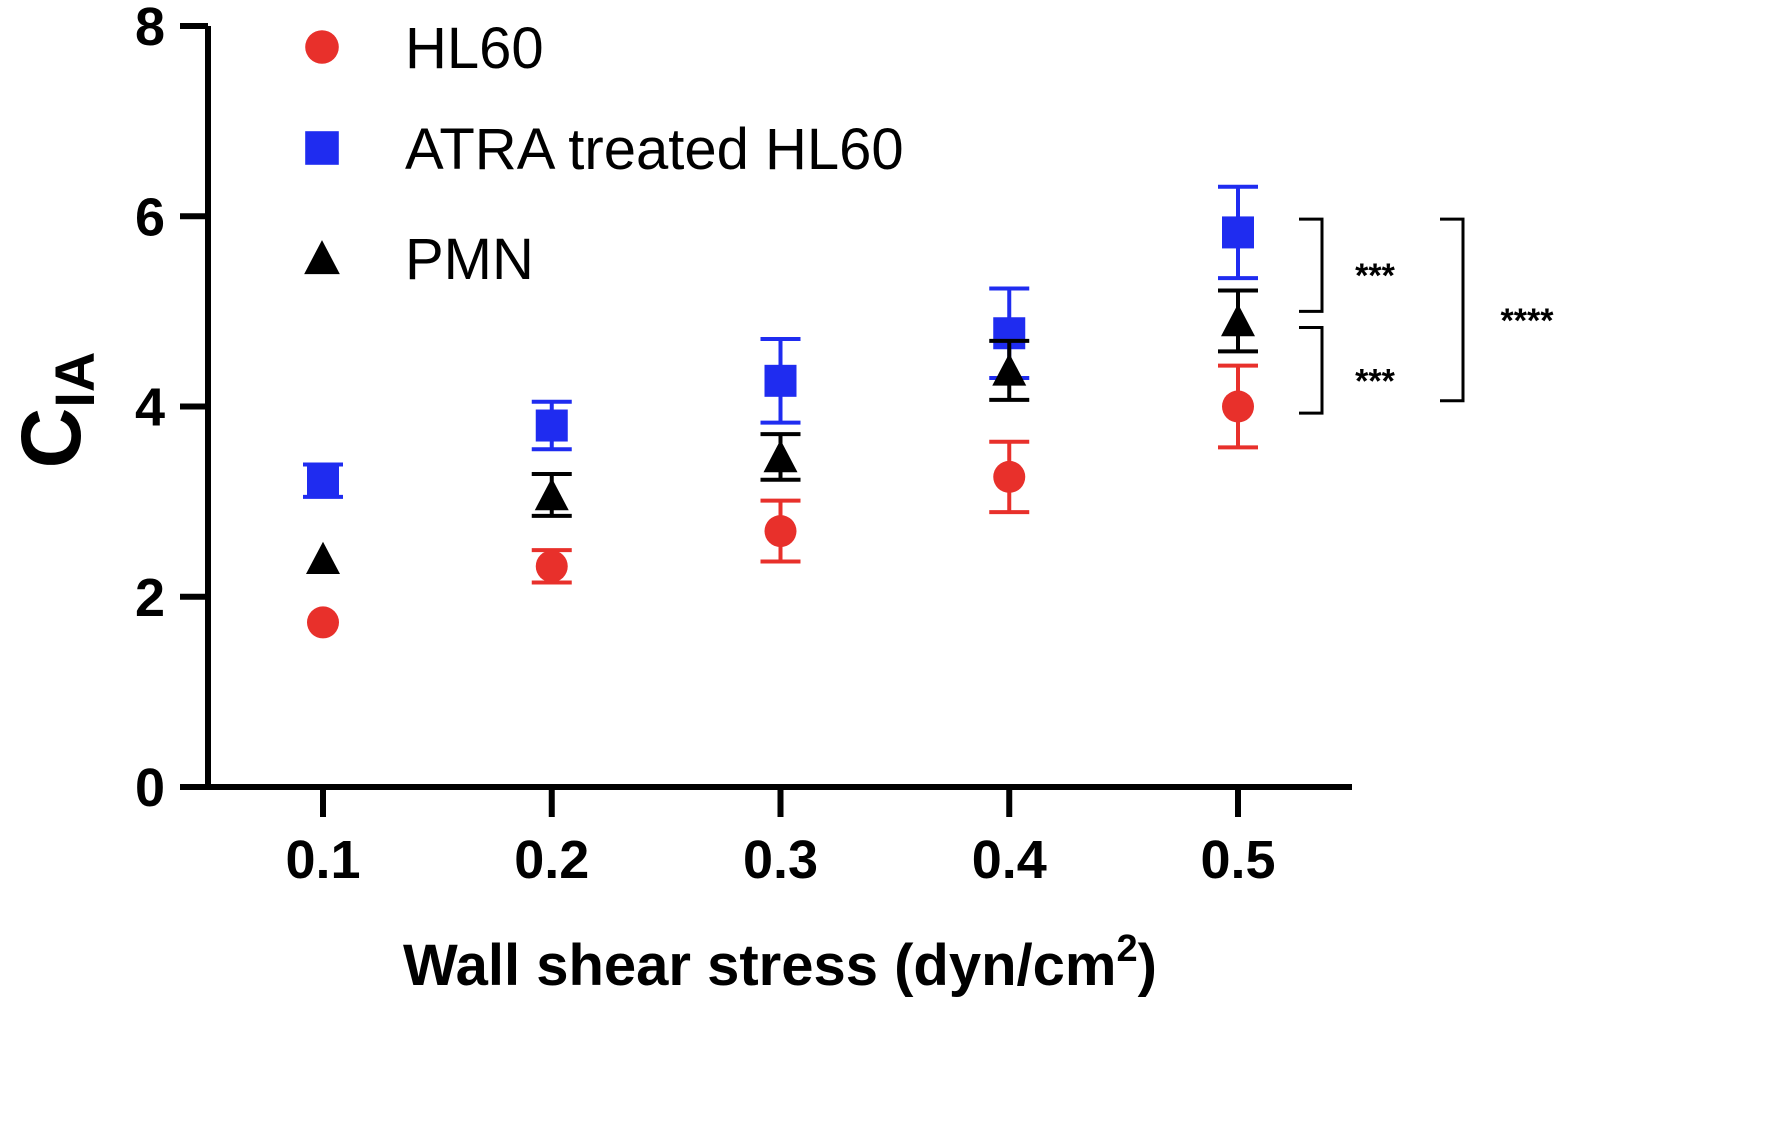 The image size is (1772, 1130). Describe the element at coordinates (1497, 310) in the screenshot. I see `significance-bracket: ****` at that location.